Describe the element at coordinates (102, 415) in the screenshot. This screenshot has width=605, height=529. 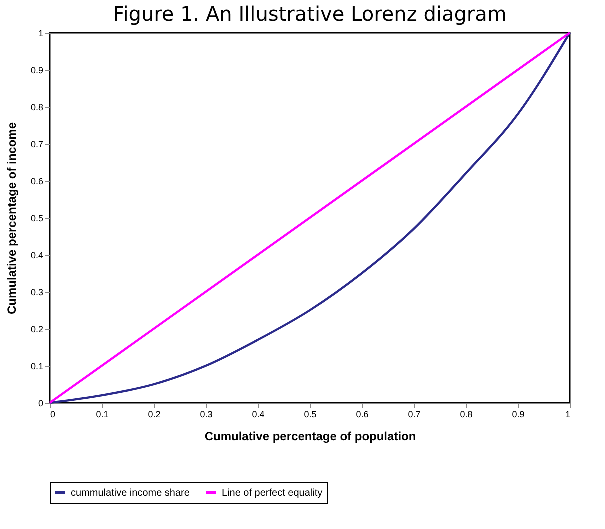
I see `x-tick-label: 0.1` at that location.